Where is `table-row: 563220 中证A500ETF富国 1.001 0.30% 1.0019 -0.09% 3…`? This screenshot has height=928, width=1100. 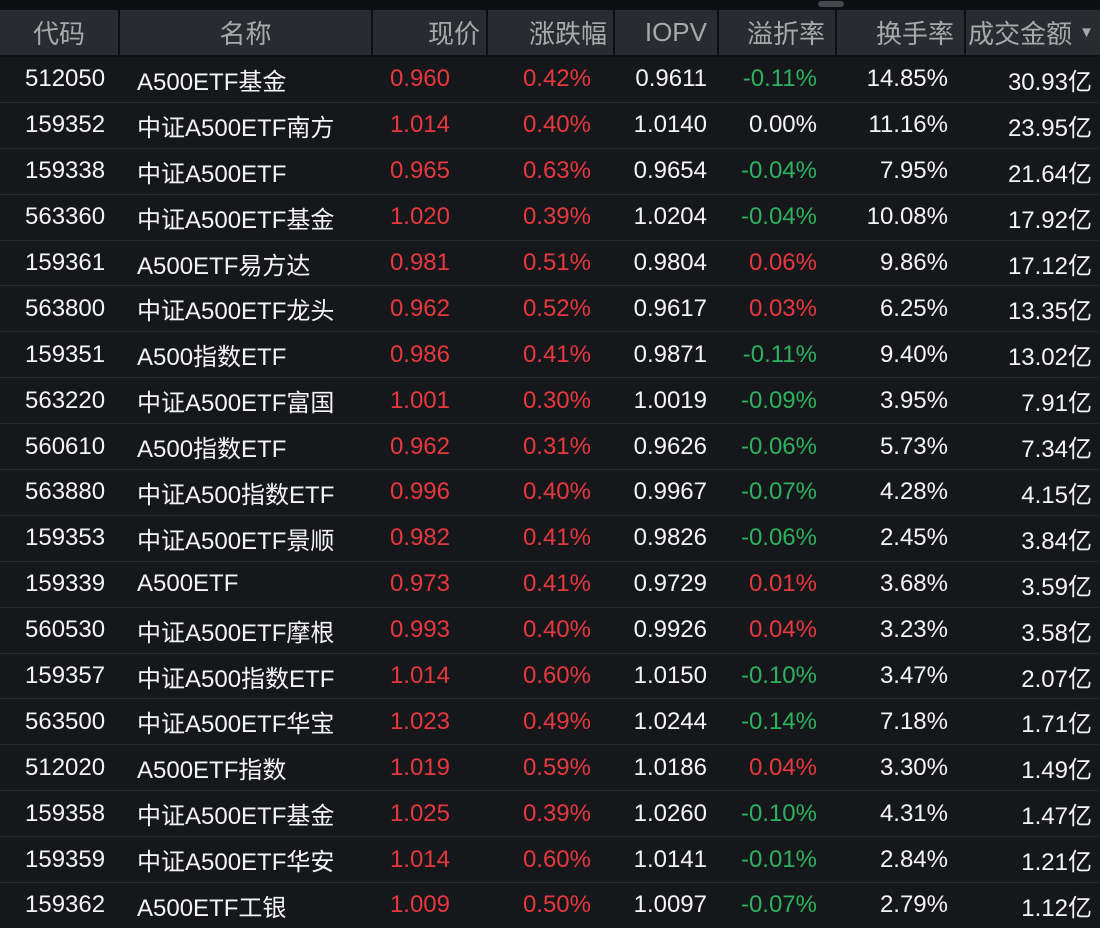
table-row: 563220 中证A500ETF富国 1.001 0.30% 1.0019 -0.09% 3… is located at coordinates (550, 401).